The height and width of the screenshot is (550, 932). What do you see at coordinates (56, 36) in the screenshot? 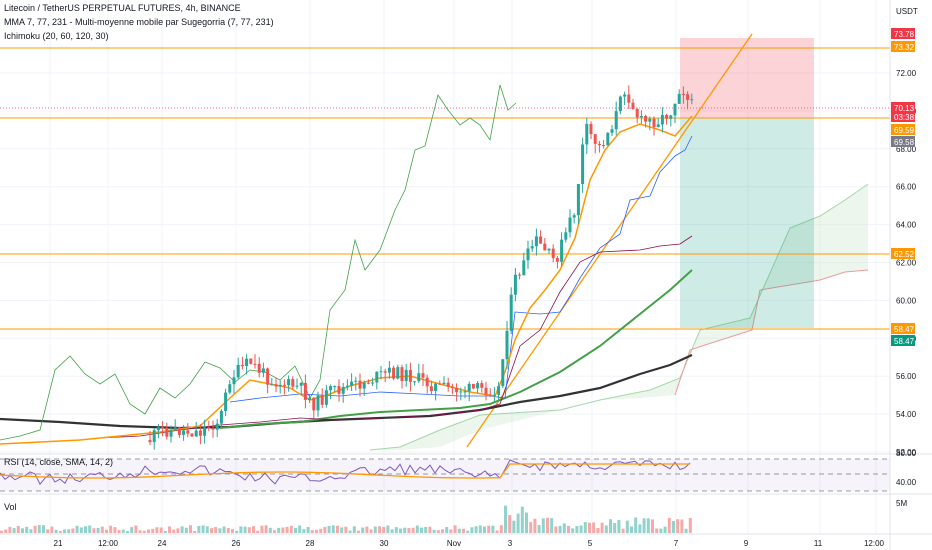
I see `legend-ichimoku: Ichimoku (20, 60, 120, 30)` at bounding box center [56, 36].